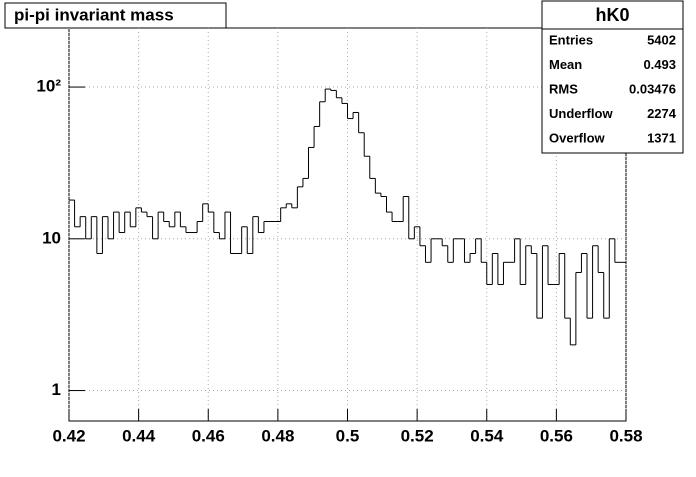 The image size is (696, 477). Describe the element at coordinates (94, 14) in the screenshot. I see `chart-title: pi-pi invariant mass` at that location.